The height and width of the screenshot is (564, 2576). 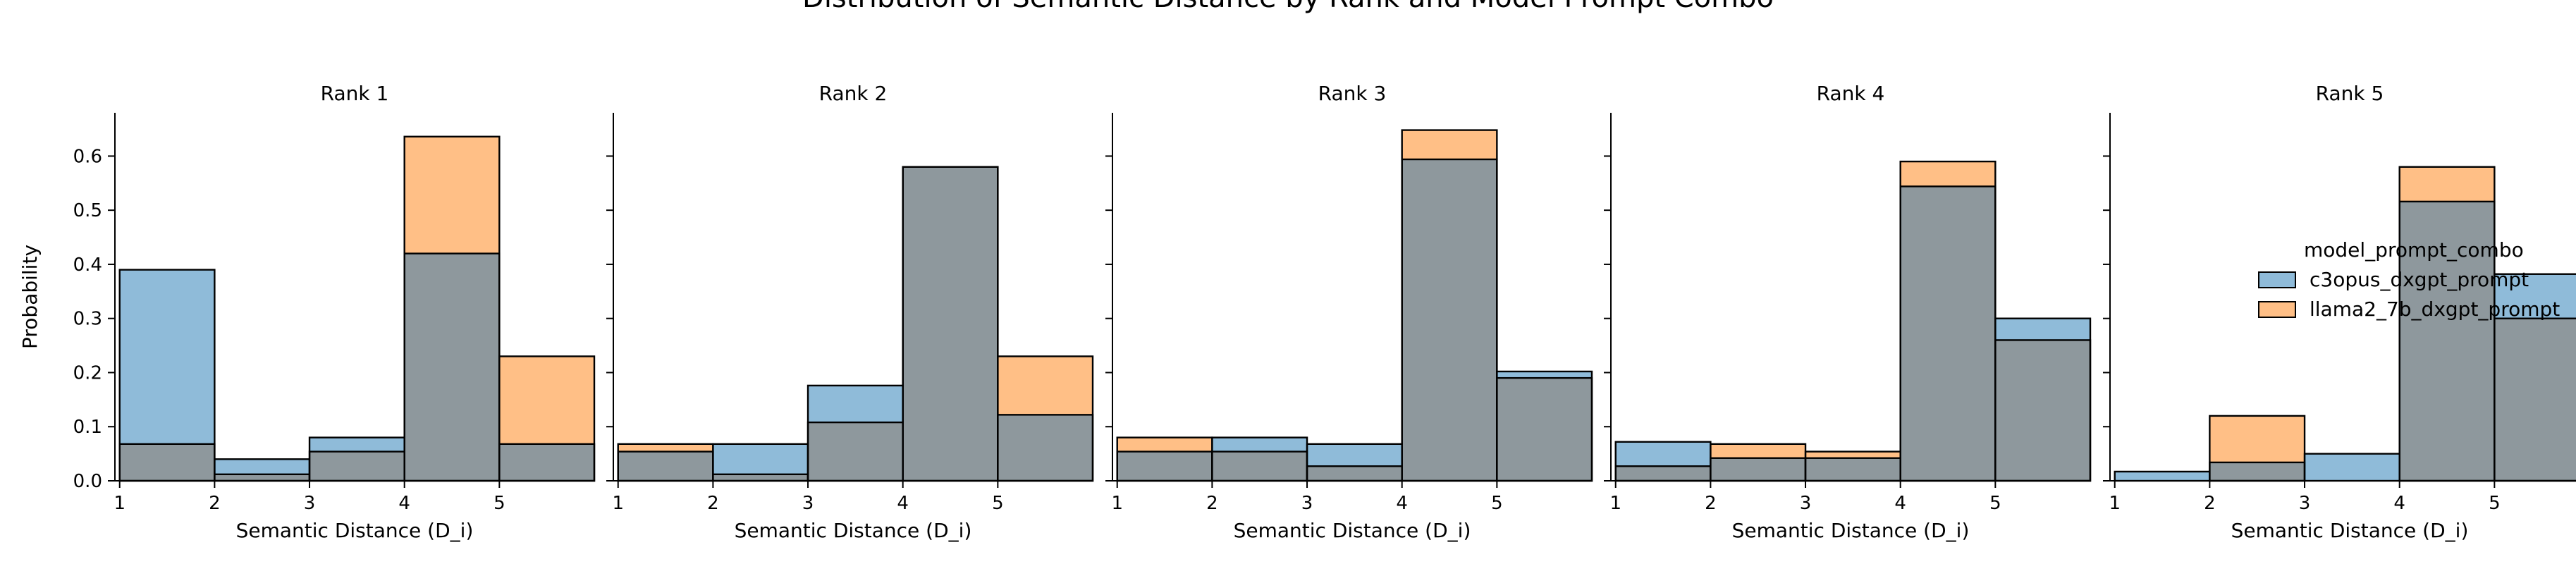 I want to click on y-tick-label: 0.6, so click(x=87, y=156).